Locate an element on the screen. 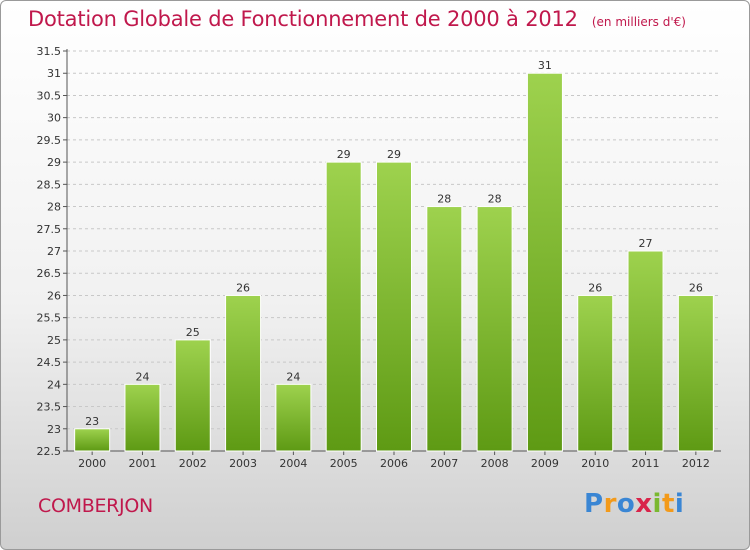 The image size is (750, 550). y-tick-label: 30 is located at coordinates (54, 118).